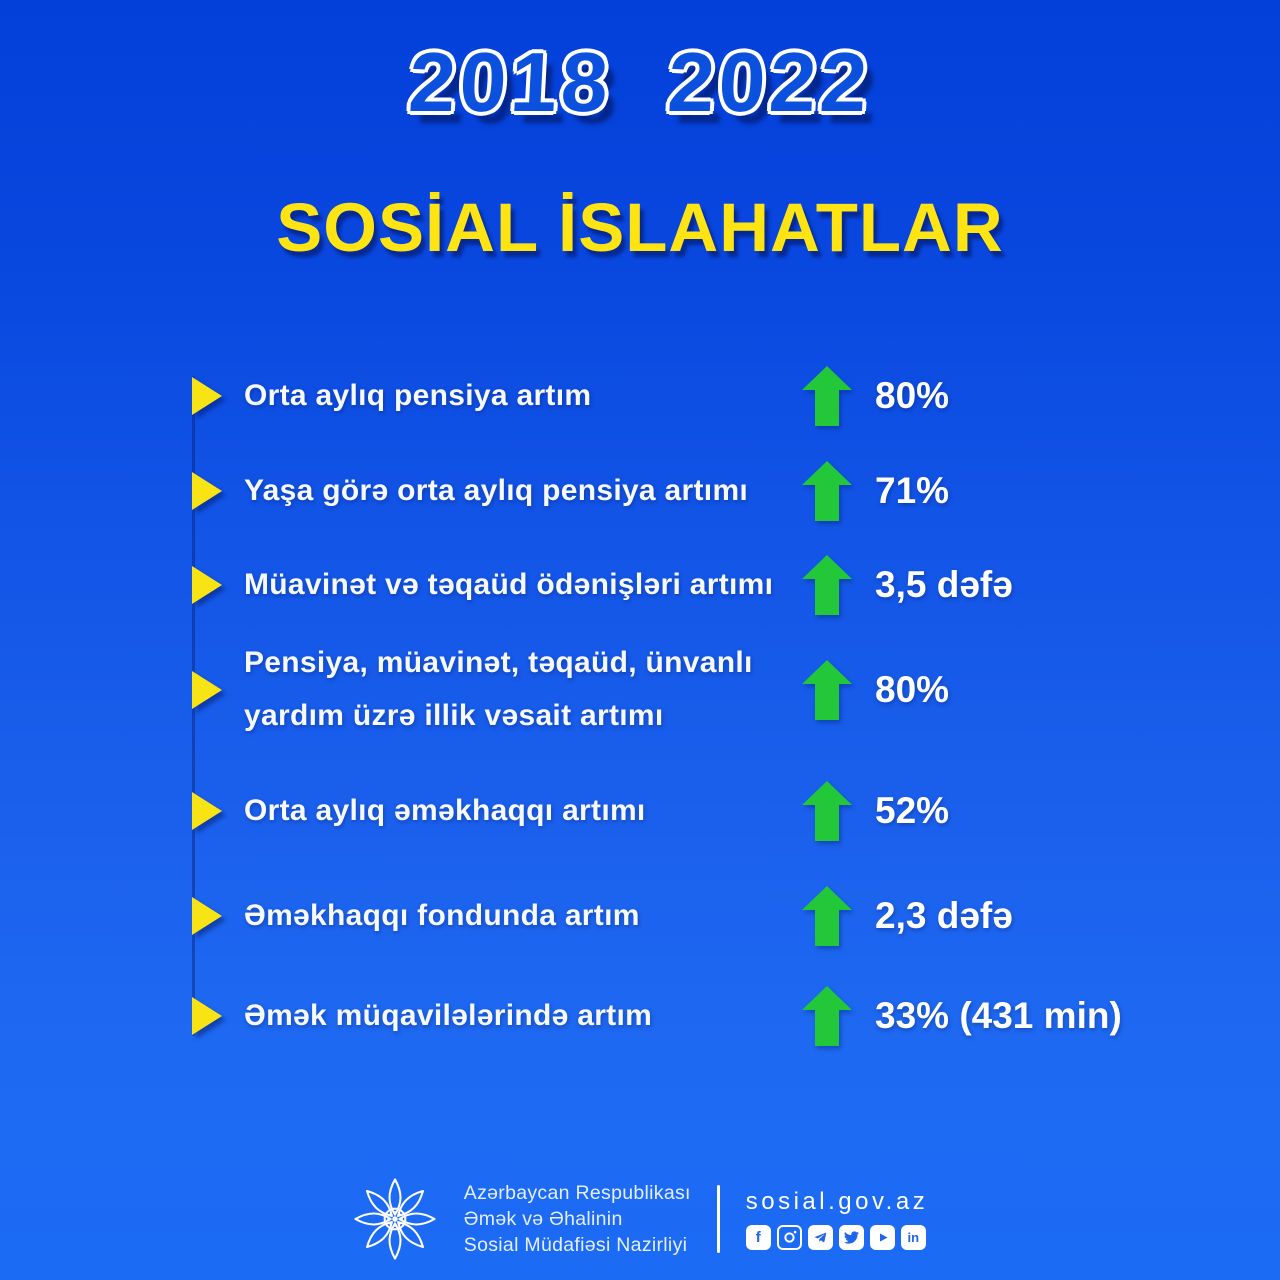 This screenshot has width=1280, height=1280. Describe the element at coordinates (418, 395) in the screenshot. I see `stat-label: Orta aylıq pensiya artım` at that location.